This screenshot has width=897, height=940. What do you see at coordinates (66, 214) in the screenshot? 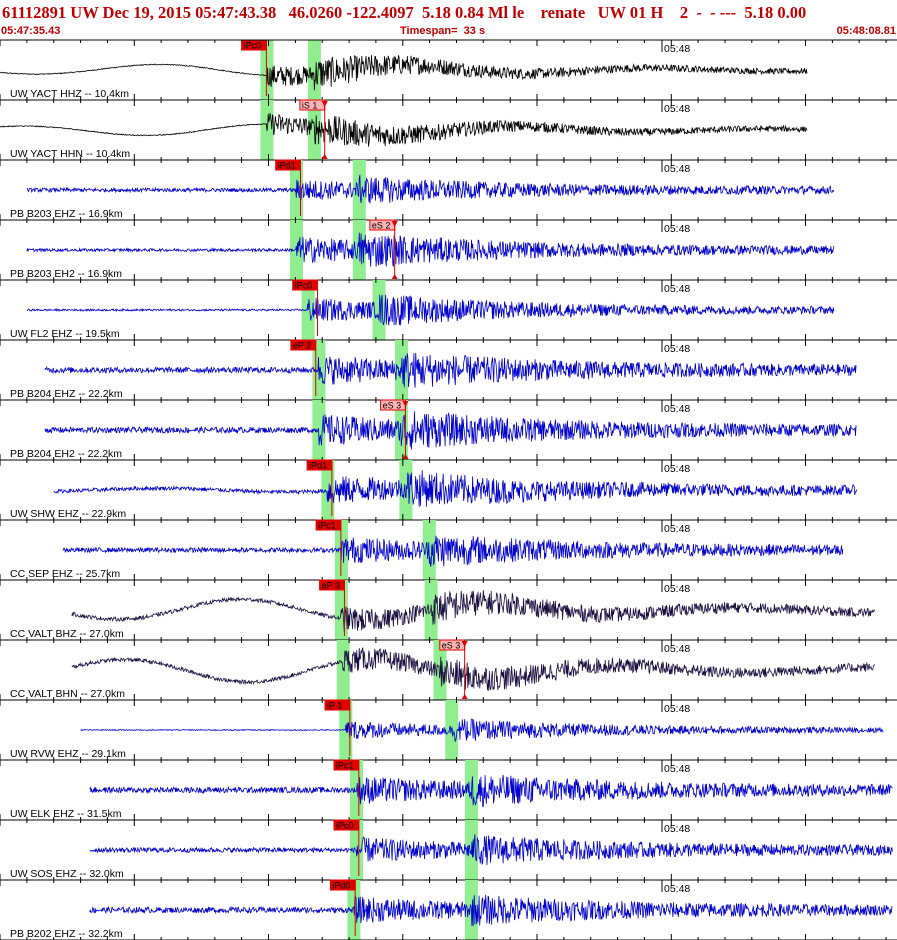
I see `station-label: PB B203 EHZ -- 16.9km` at bounding box center [66, 214].